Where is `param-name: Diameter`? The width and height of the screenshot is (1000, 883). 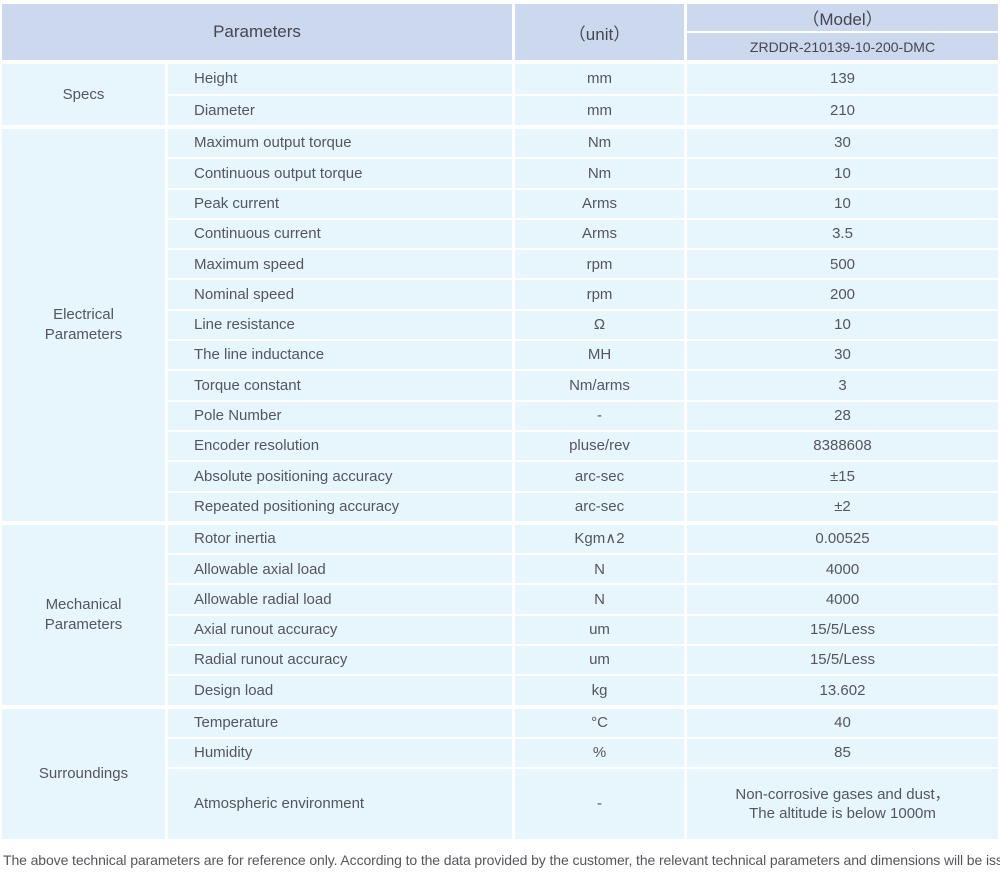 param-name: Diameter is located at coordinates (340, 110).